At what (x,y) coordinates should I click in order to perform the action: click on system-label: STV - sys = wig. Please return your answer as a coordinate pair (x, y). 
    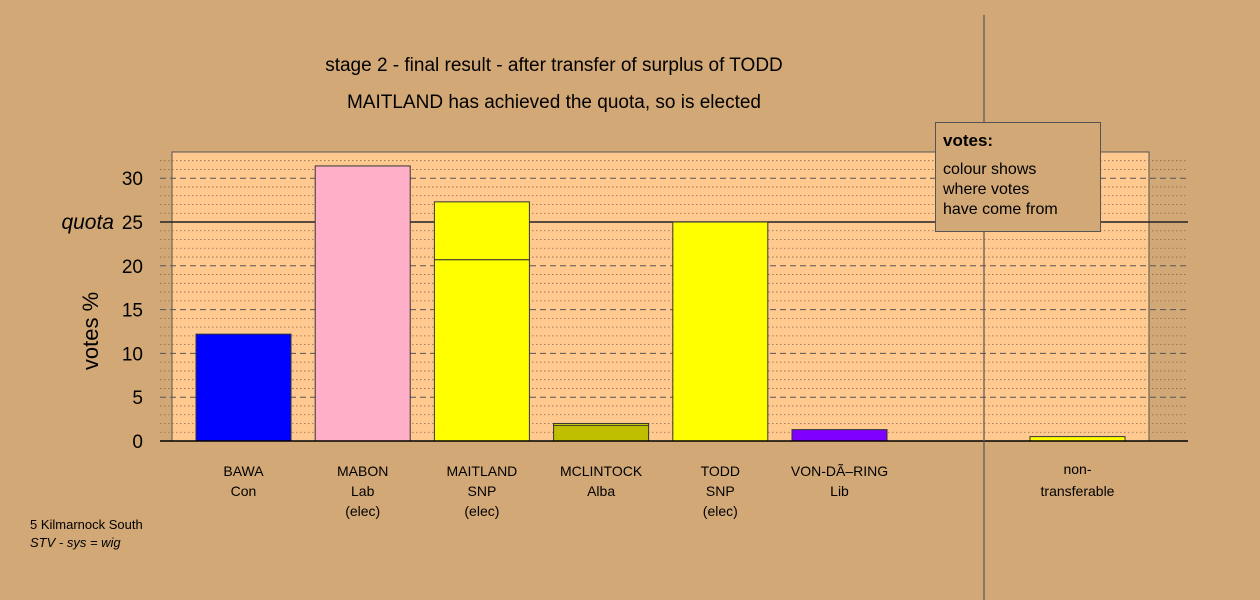
    Looking at the image, I should click on (75, 542).